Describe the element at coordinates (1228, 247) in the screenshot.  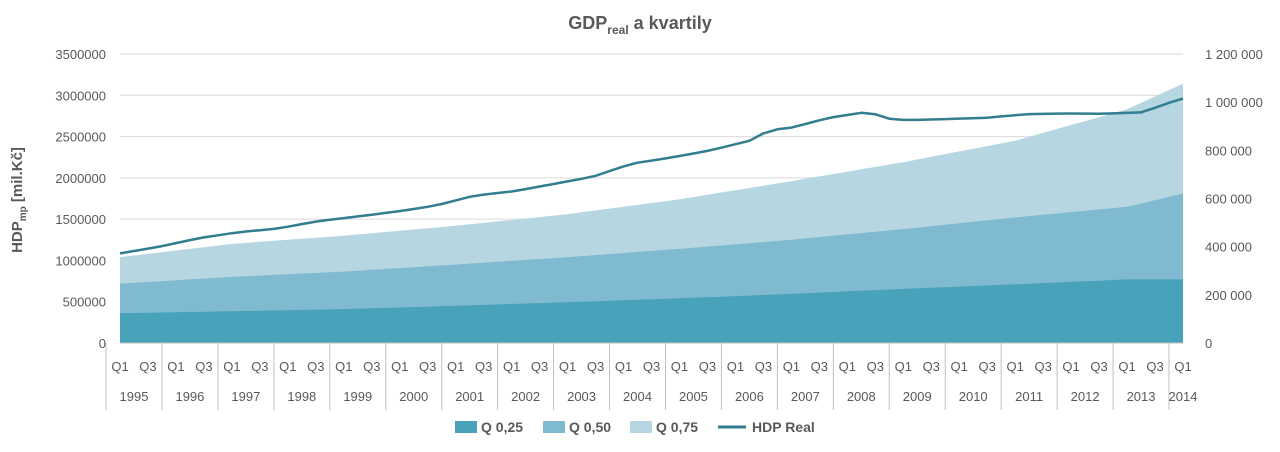
I see `y-right-tick-label: 400 000` at that location.